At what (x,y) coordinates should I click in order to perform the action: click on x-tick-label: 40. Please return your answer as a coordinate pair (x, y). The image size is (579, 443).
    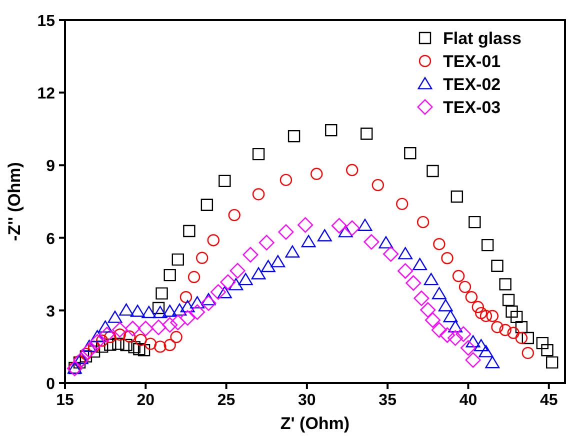
    Looking at the image, I should click on (468, 400).